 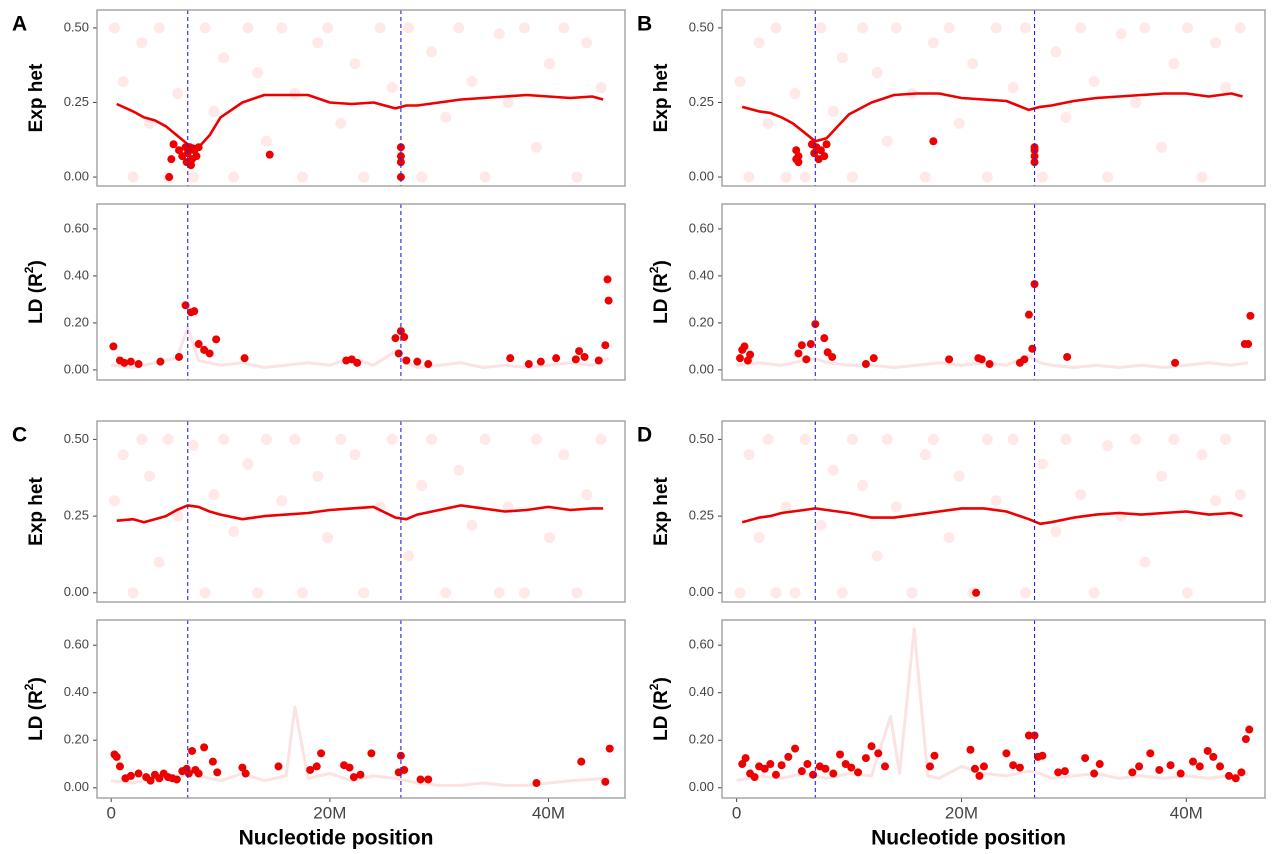 What do you see at coordinates (76, 274) in the screenshot?
I see `y-tick-label: 0.40` at bounding box center [76, 274].